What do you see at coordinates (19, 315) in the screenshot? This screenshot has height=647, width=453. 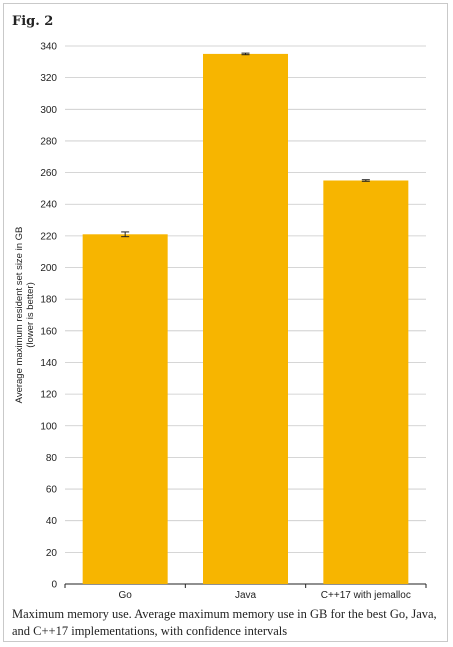 I see `y-axis-label: Average maximum resident set size in GB` at bounding box center [19, 315].